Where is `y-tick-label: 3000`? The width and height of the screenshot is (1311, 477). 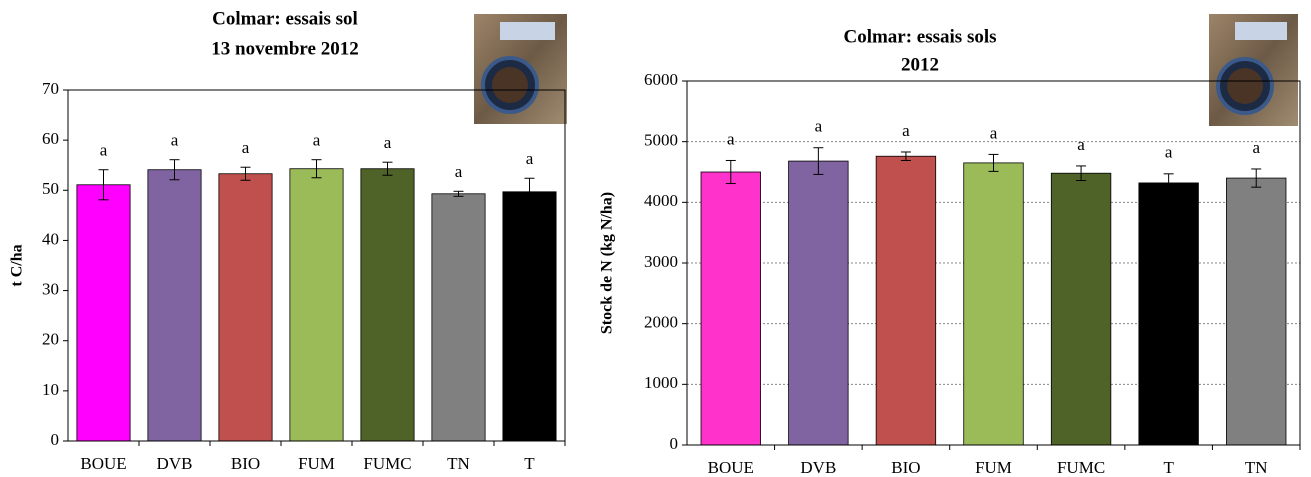 y-tick-label: 3000 is located at coordinates (661, 261).